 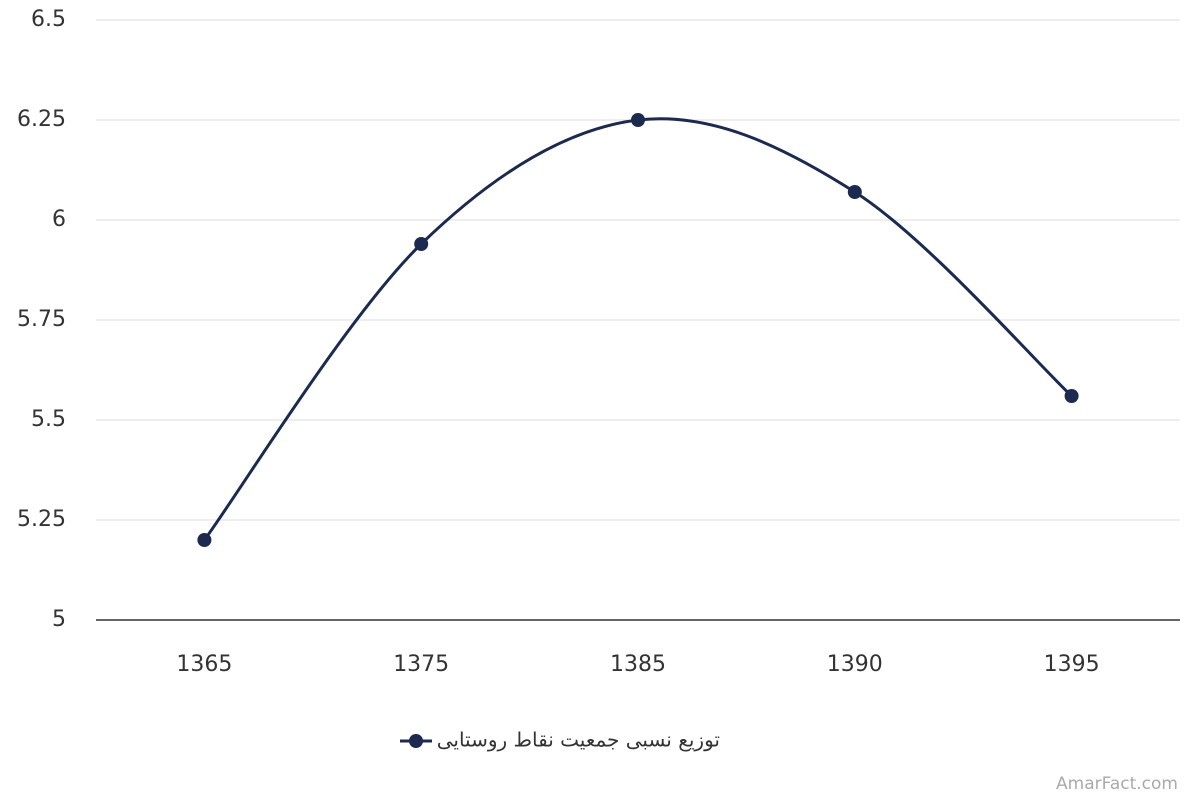 What do you see at coordinates (204, 664) in the screenshot?
I see `x-tick-label: 1365` at bounding box center [204, 664].